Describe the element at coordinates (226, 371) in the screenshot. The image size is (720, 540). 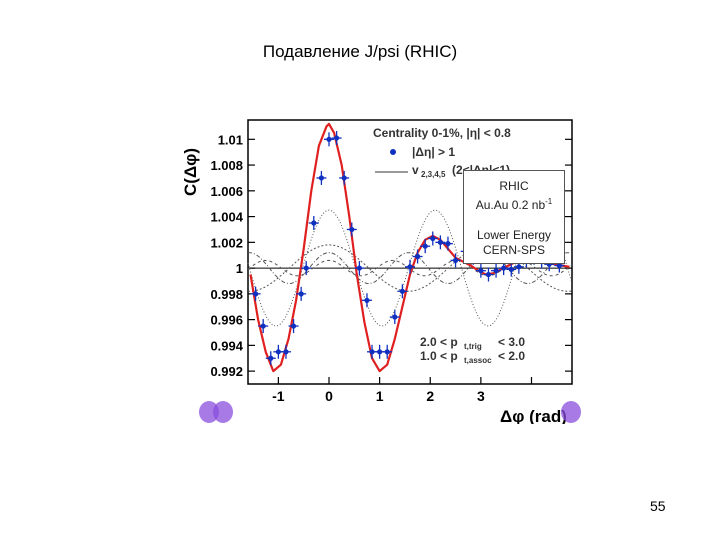
I see `y-tick-label: 0.992` at that location.